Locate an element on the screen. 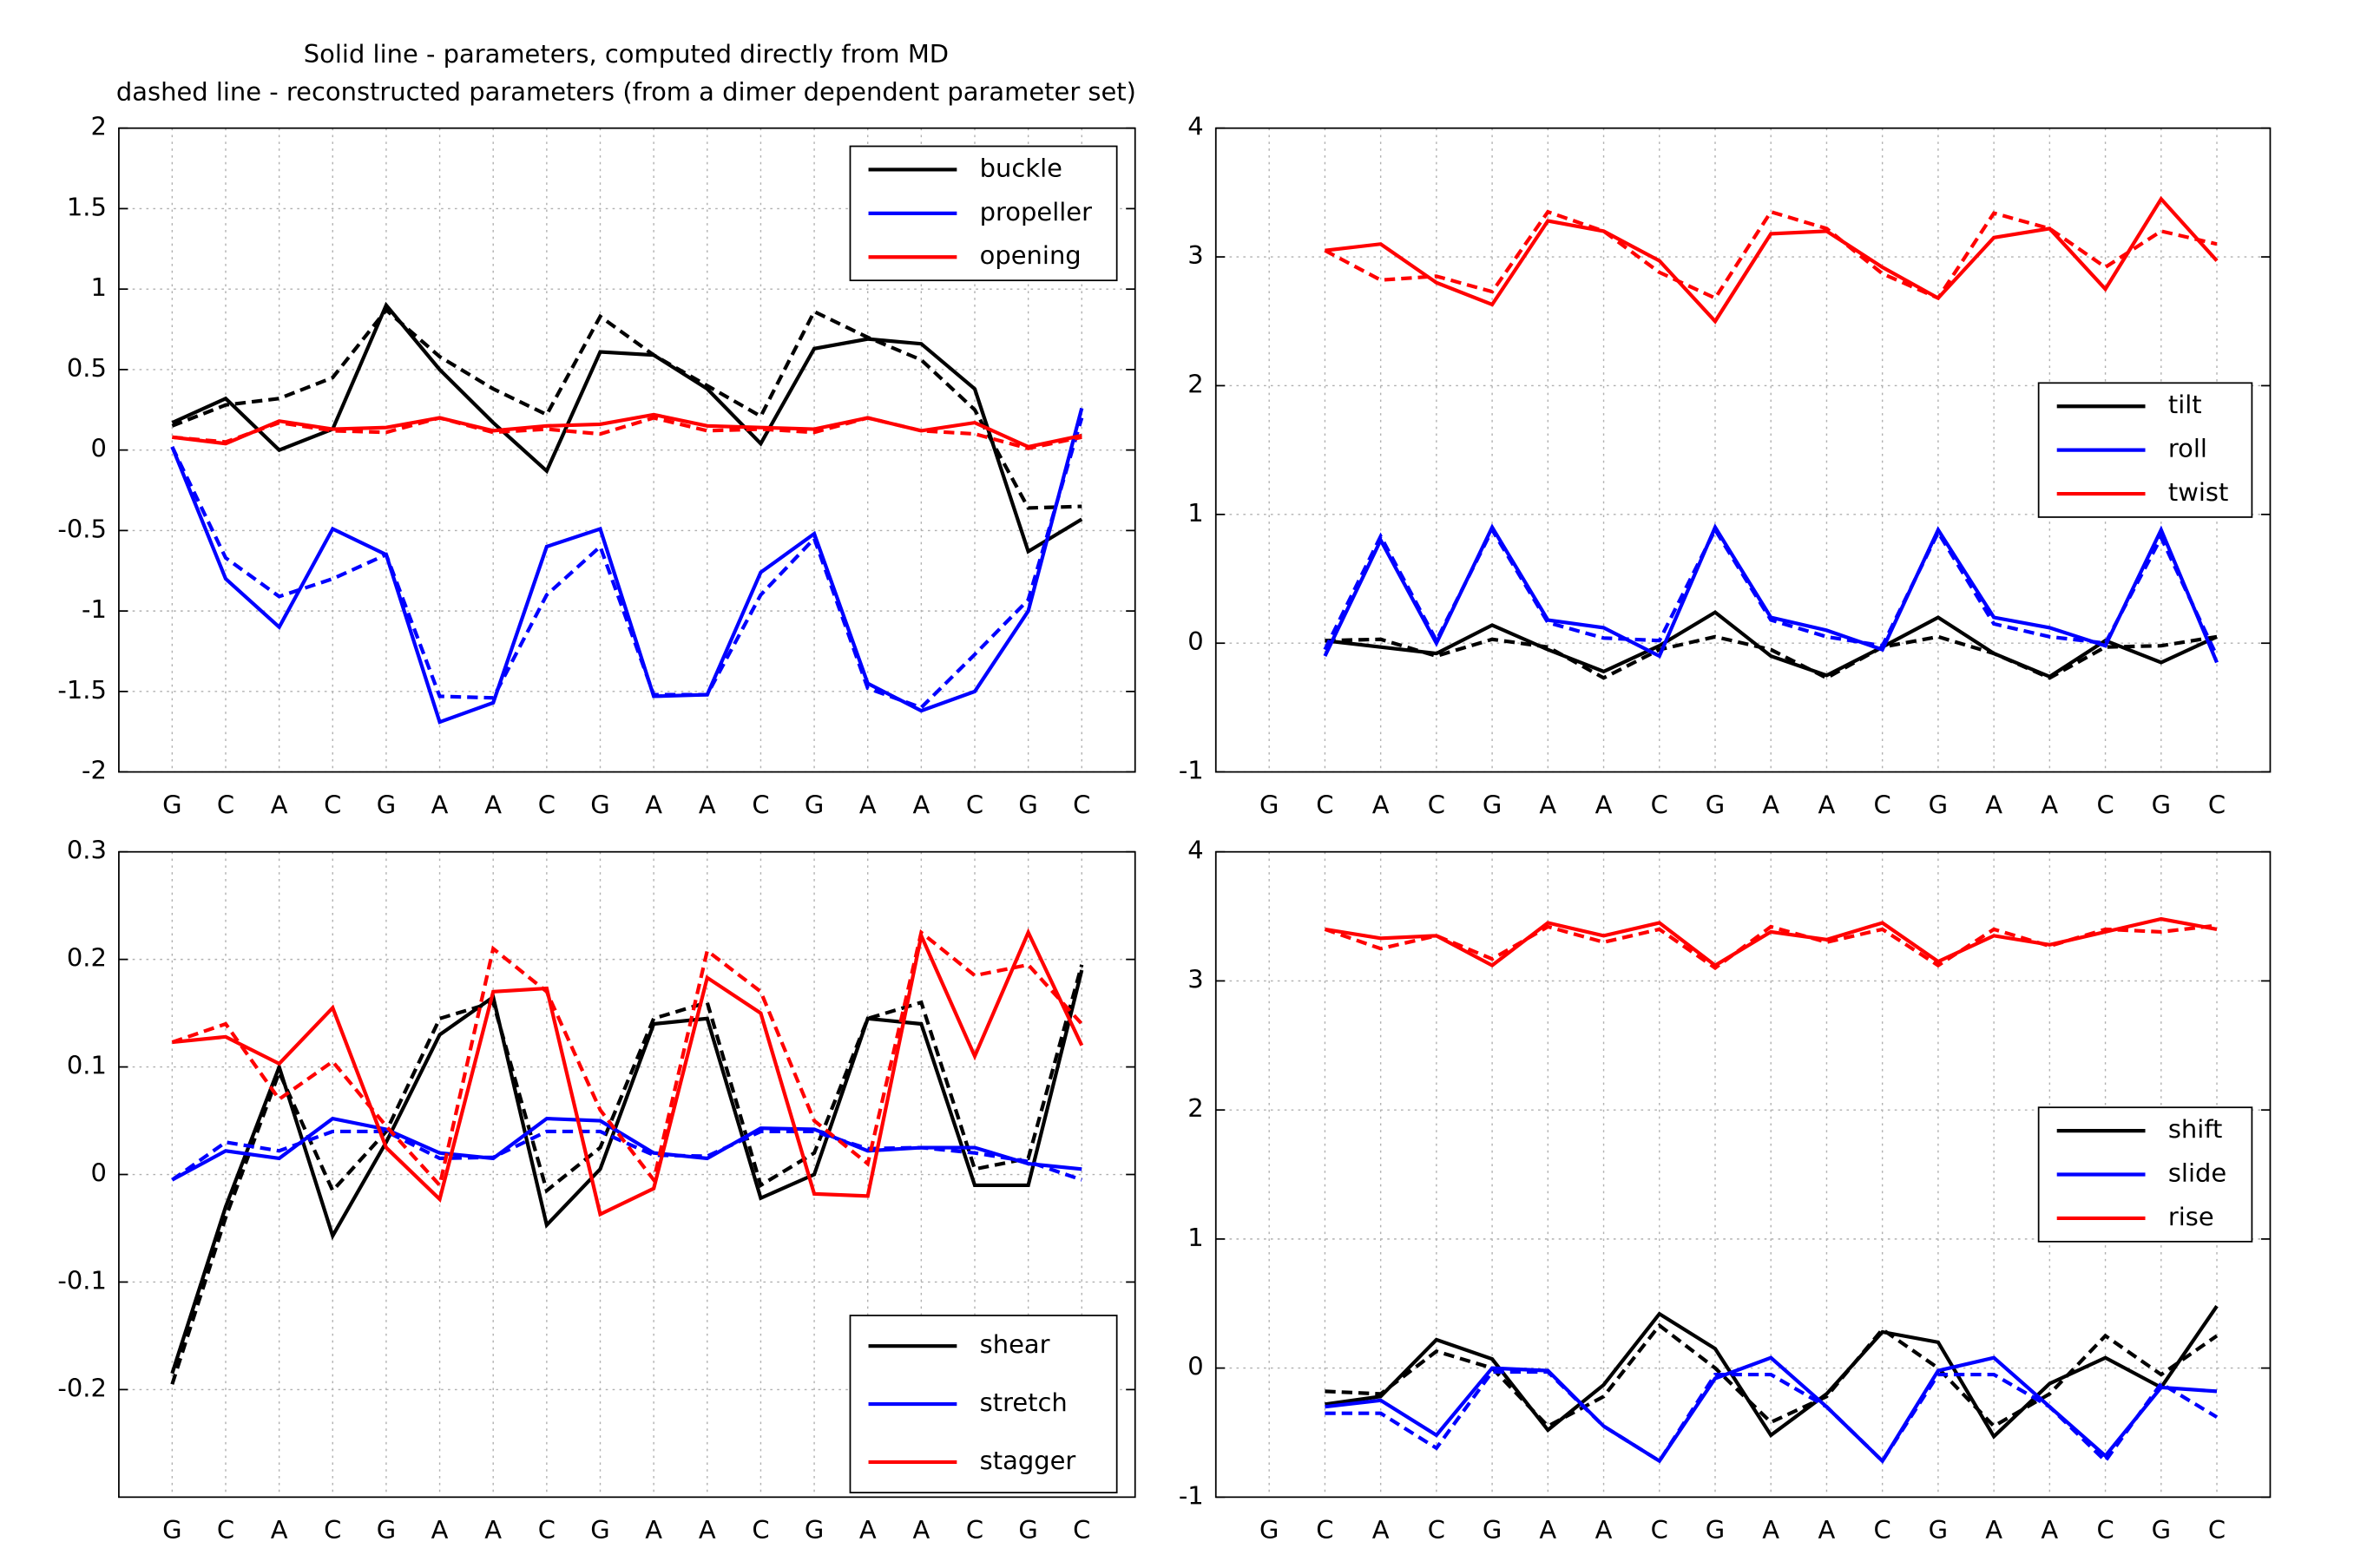  y-tick-label: 0.2 is located at coordinates (87, 958).